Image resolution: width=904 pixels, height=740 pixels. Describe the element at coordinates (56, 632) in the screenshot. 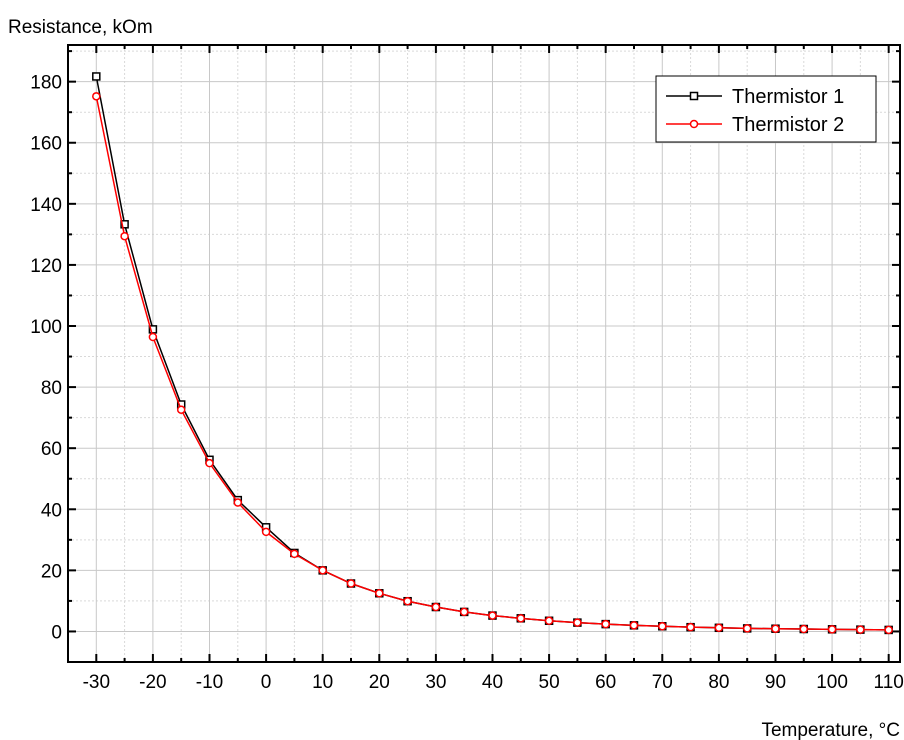

I see `y-tick-label: 0` at that location.